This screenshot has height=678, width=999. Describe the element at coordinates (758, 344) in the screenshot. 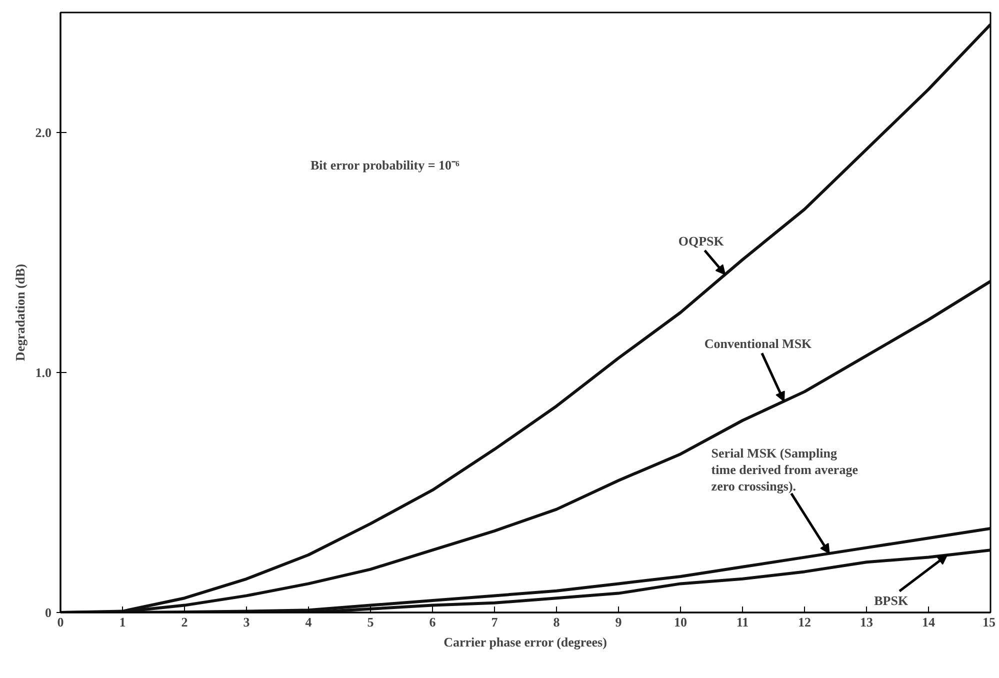

I see `text: Conventional MSK` at that location.